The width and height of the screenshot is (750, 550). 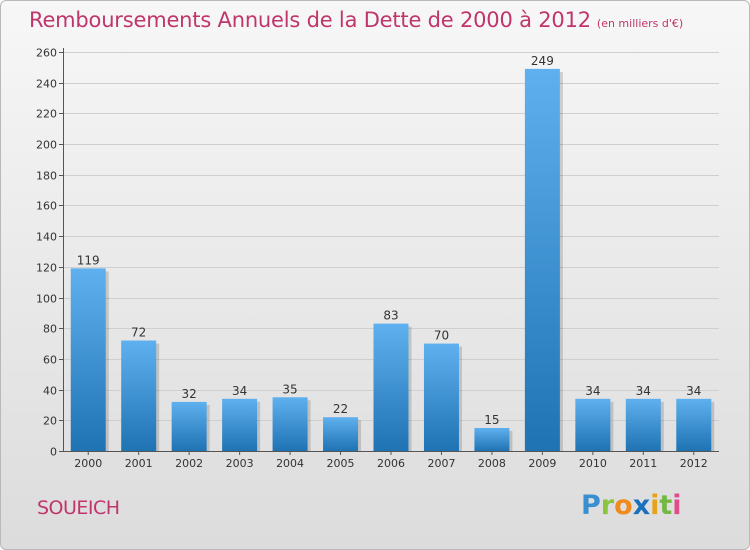 I want to click on y-tick-label: 220, so click(x=46, y=114).